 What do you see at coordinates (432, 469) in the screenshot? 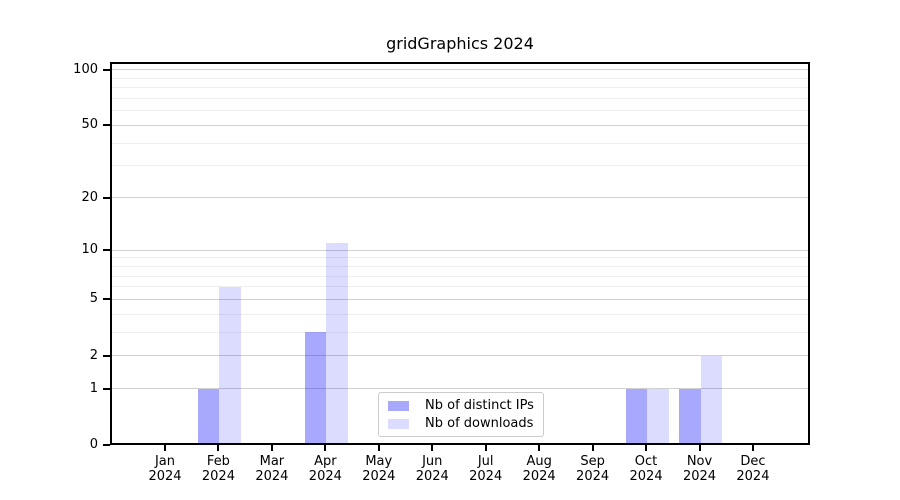
I see `x-axis-tick-label: Jun 2024` at bounding box center [432, 469].